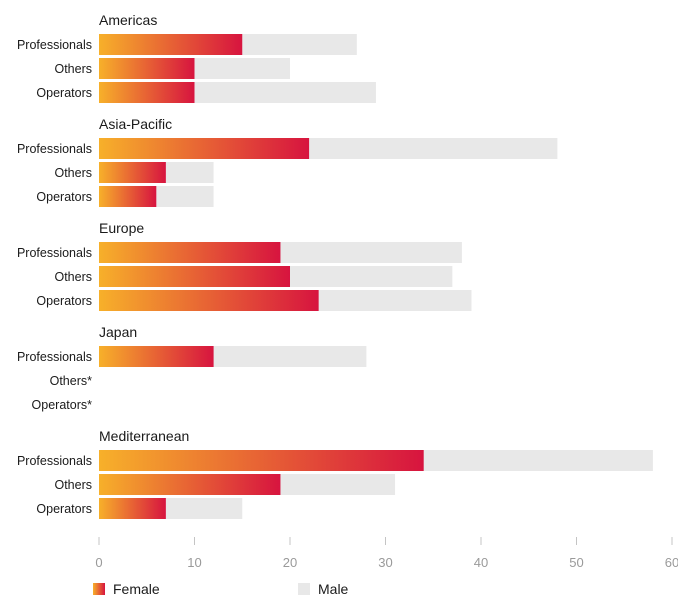 This screenshot has width=678, height=600. Describe the element at coordinates (386, 553) in the screenshot. I see `x-axis: 0 10 20 30 40 50 60` at that location.